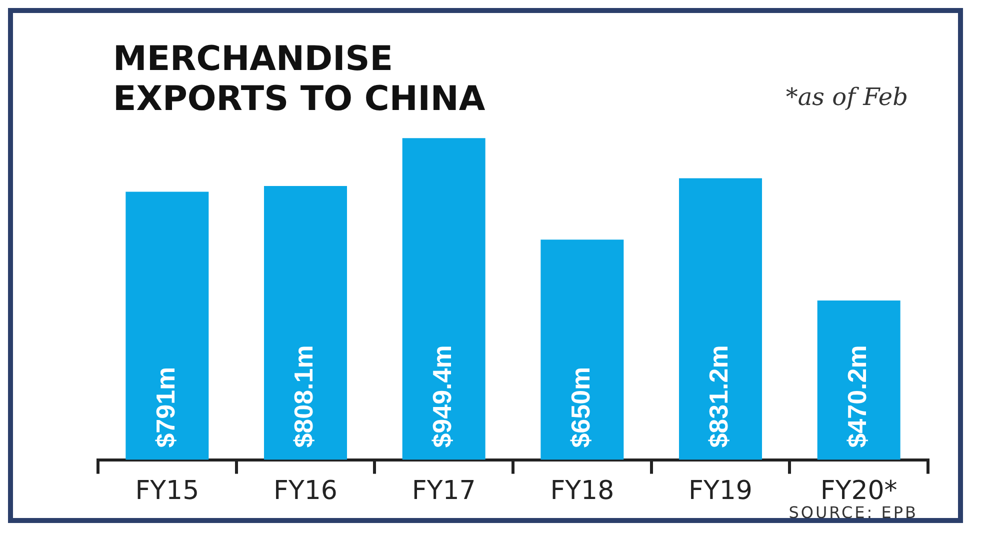 The height and width of the screenshot is (541, 981). What do you see at coordinates (580, 407) in the screenshot?
I see `data-label: $650m` at bounding box center [580, 407].